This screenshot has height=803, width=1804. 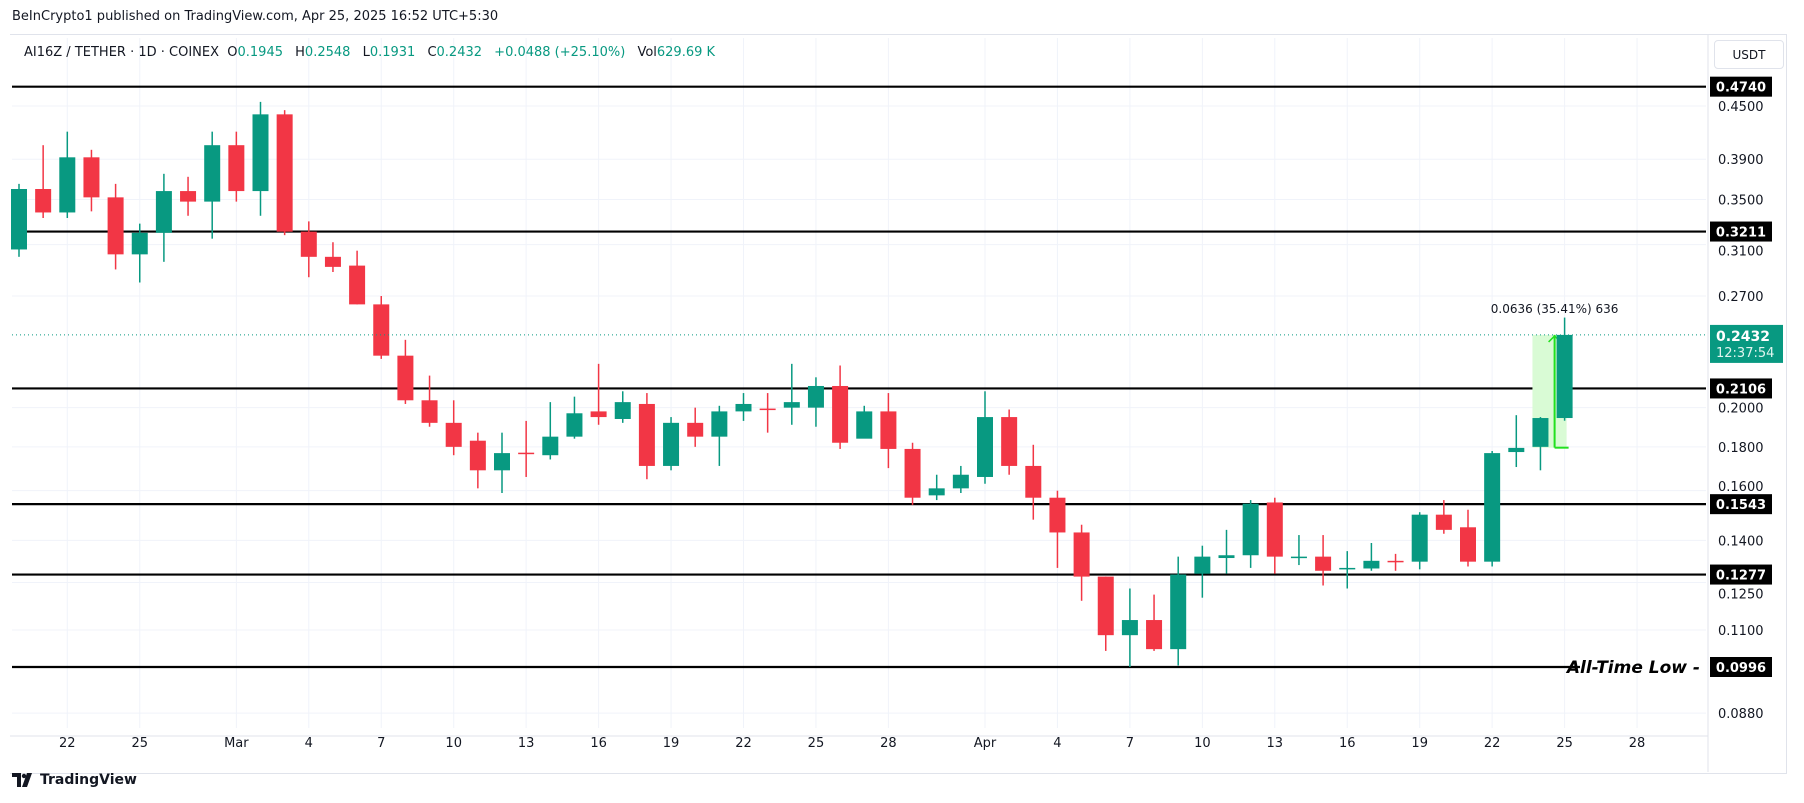 What do you see at coordinates (1743, 337) in the screenshot?
I see `last-price-label: 0.2432` at bounding box center [1743, 337].